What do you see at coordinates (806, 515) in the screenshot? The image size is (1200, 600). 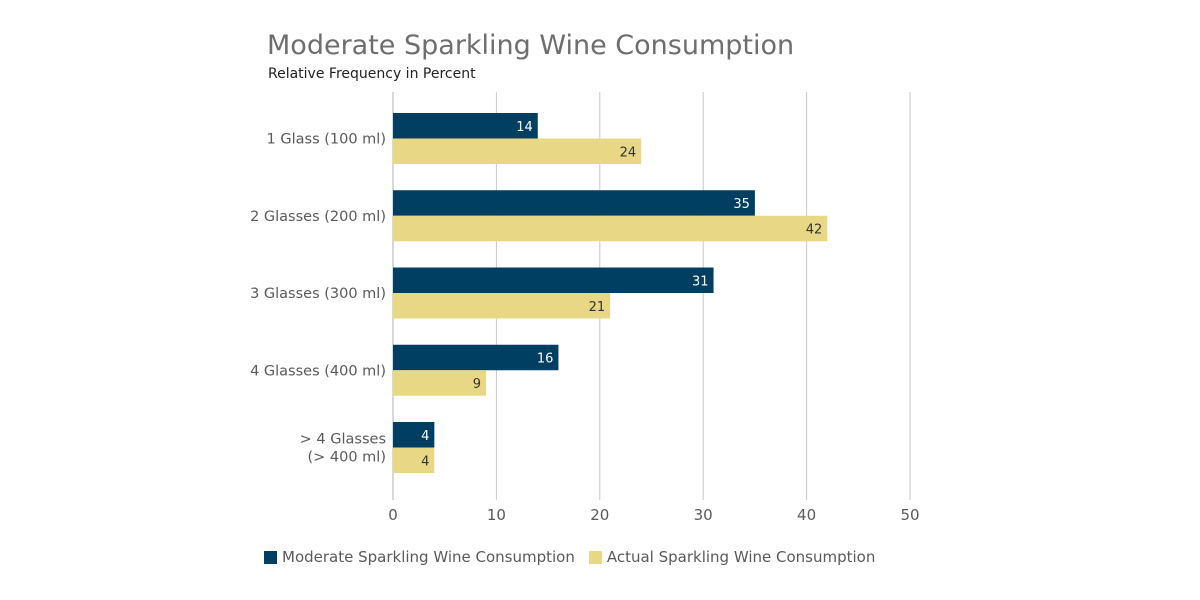 I see `x-tick-label: 40` at bounding box center [806, 515].